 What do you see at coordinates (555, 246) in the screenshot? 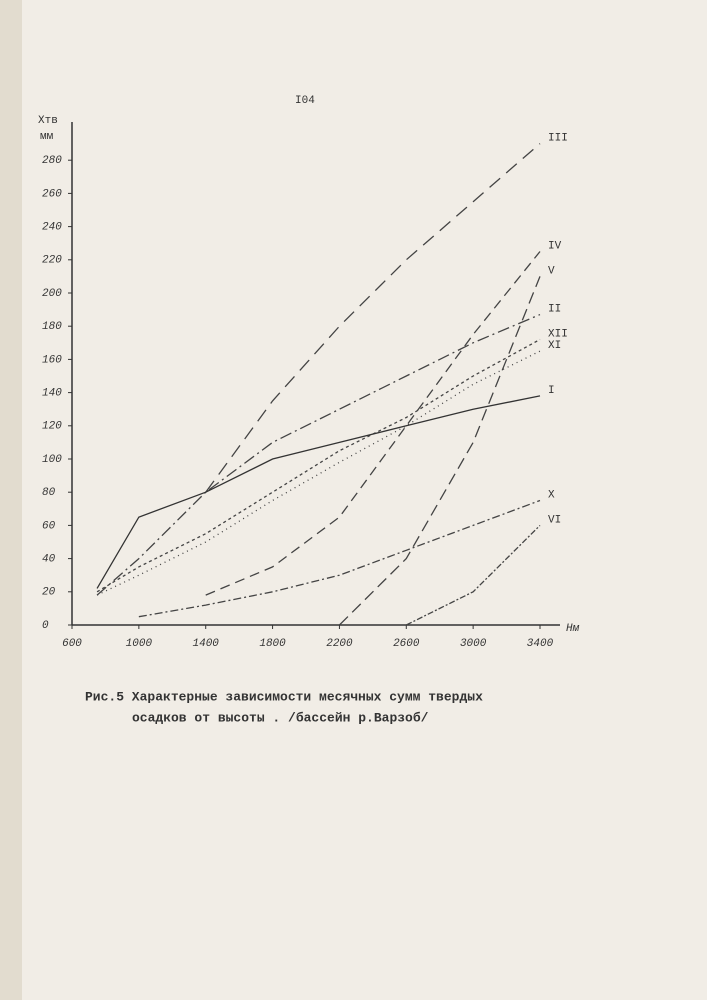
I see `series-label: IV` at bounding box center [555, 246].